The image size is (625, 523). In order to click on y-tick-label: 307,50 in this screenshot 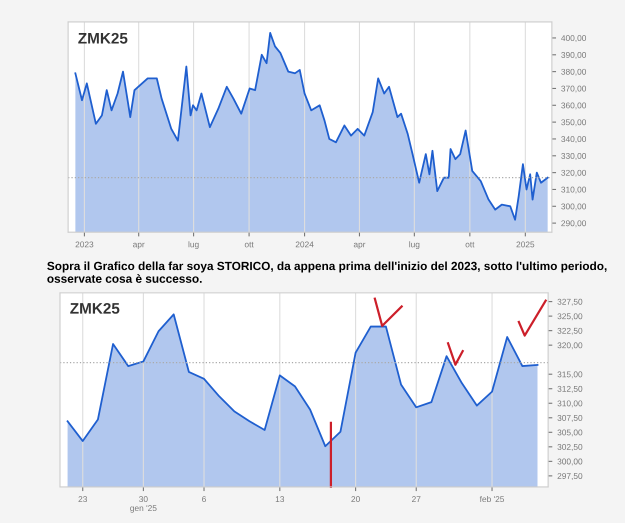, I will do `click(569, 418)`.